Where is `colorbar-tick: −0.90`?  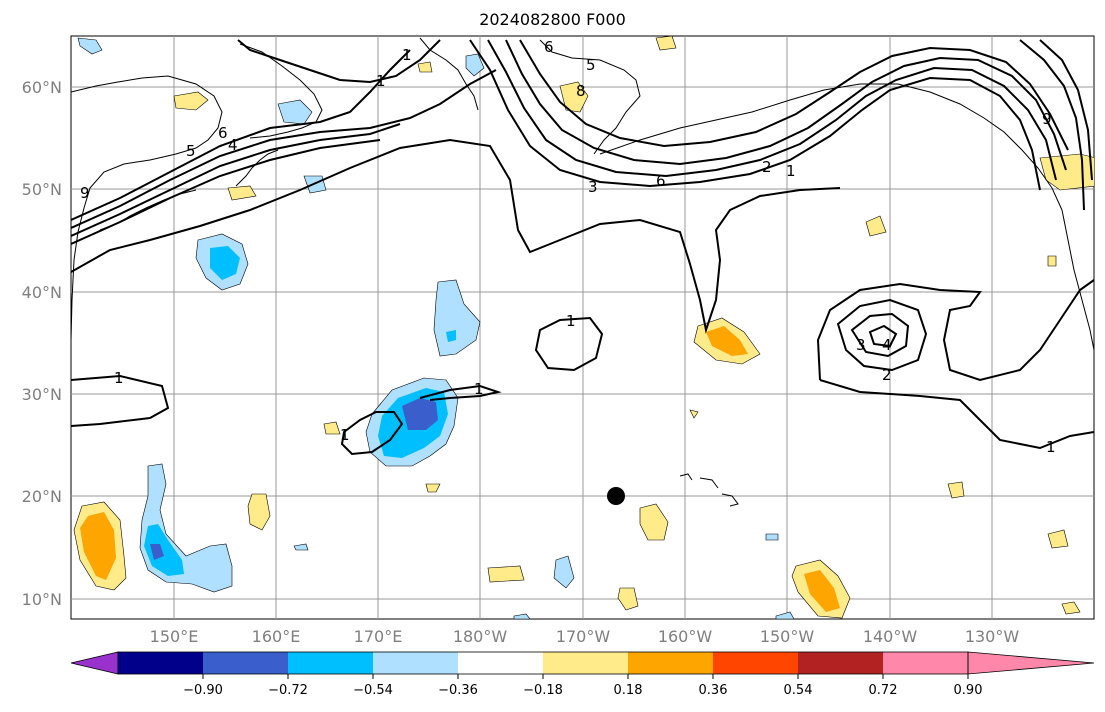
colorbar-tick: −0.90 is located at coordinates (203, 690).